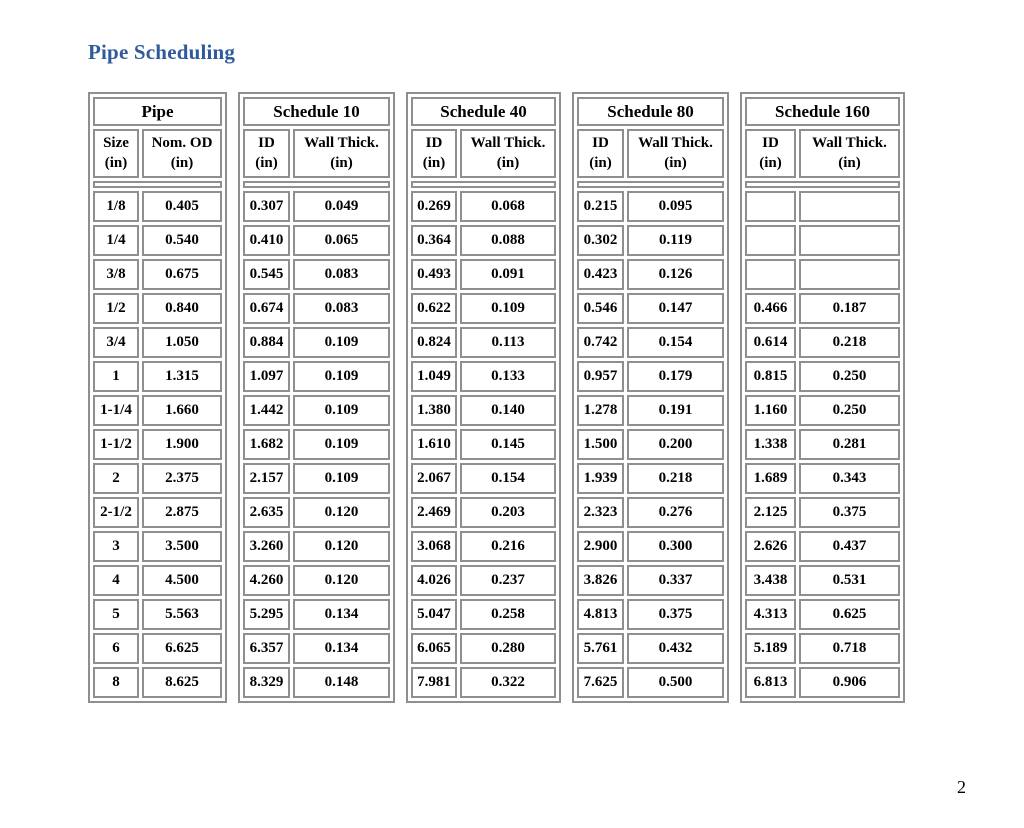  Describe the element at coordinates (770, 376) in the screenshot. I see `table-cell: 0.815` at that location.